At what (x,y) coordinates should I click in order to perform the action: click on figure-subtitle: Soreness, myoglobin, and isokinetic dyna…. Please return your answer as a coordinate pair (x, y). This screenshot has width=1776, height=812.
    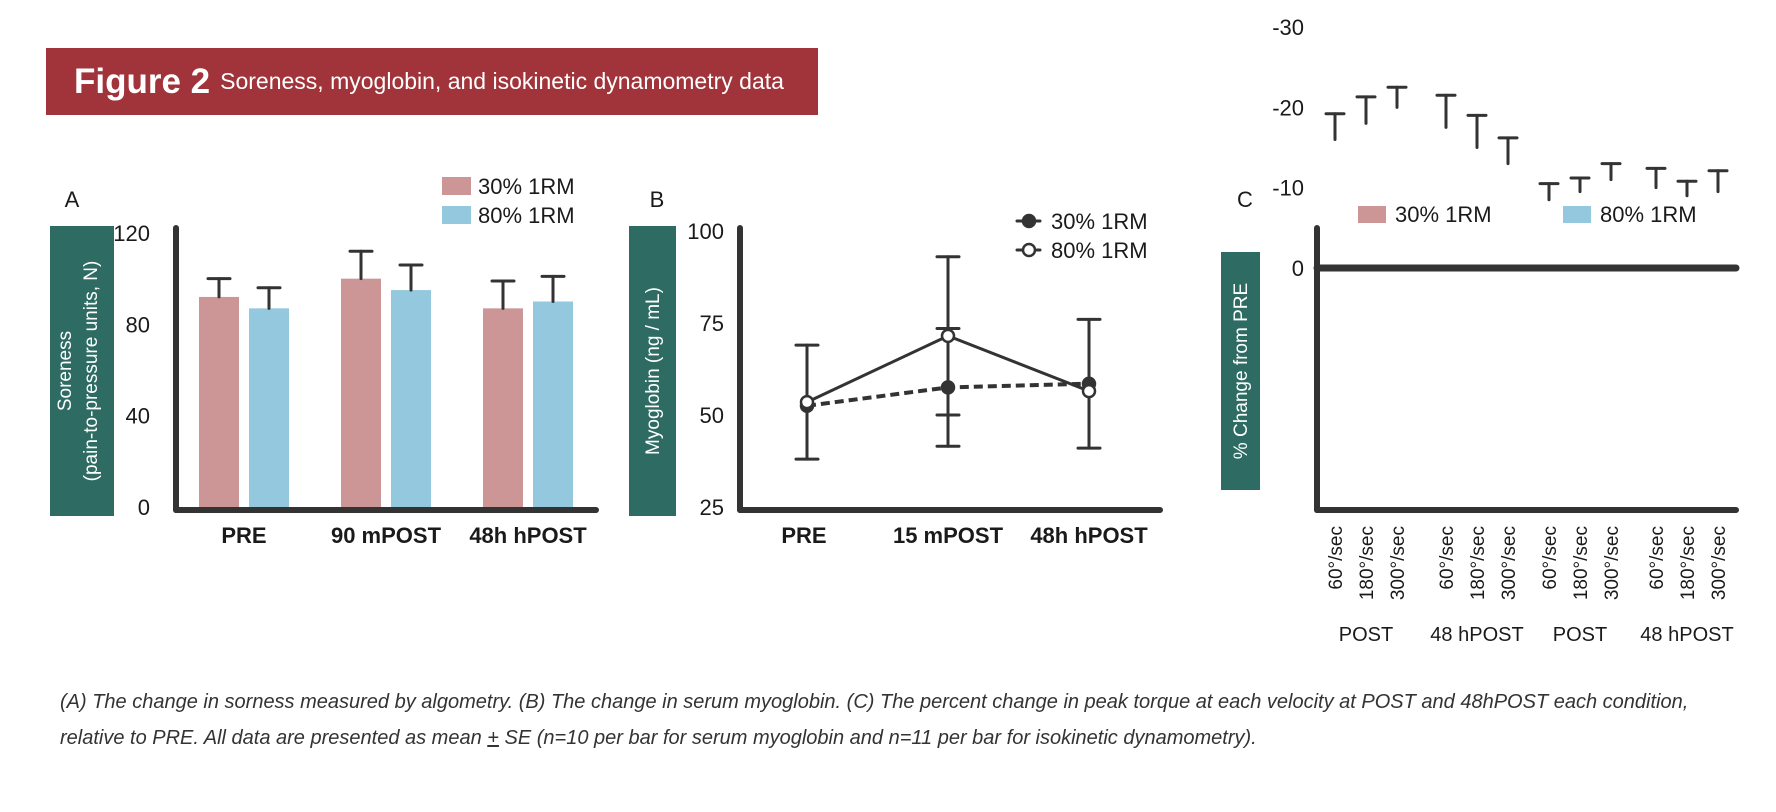
    Looking at the image, I should click on (502, 81).